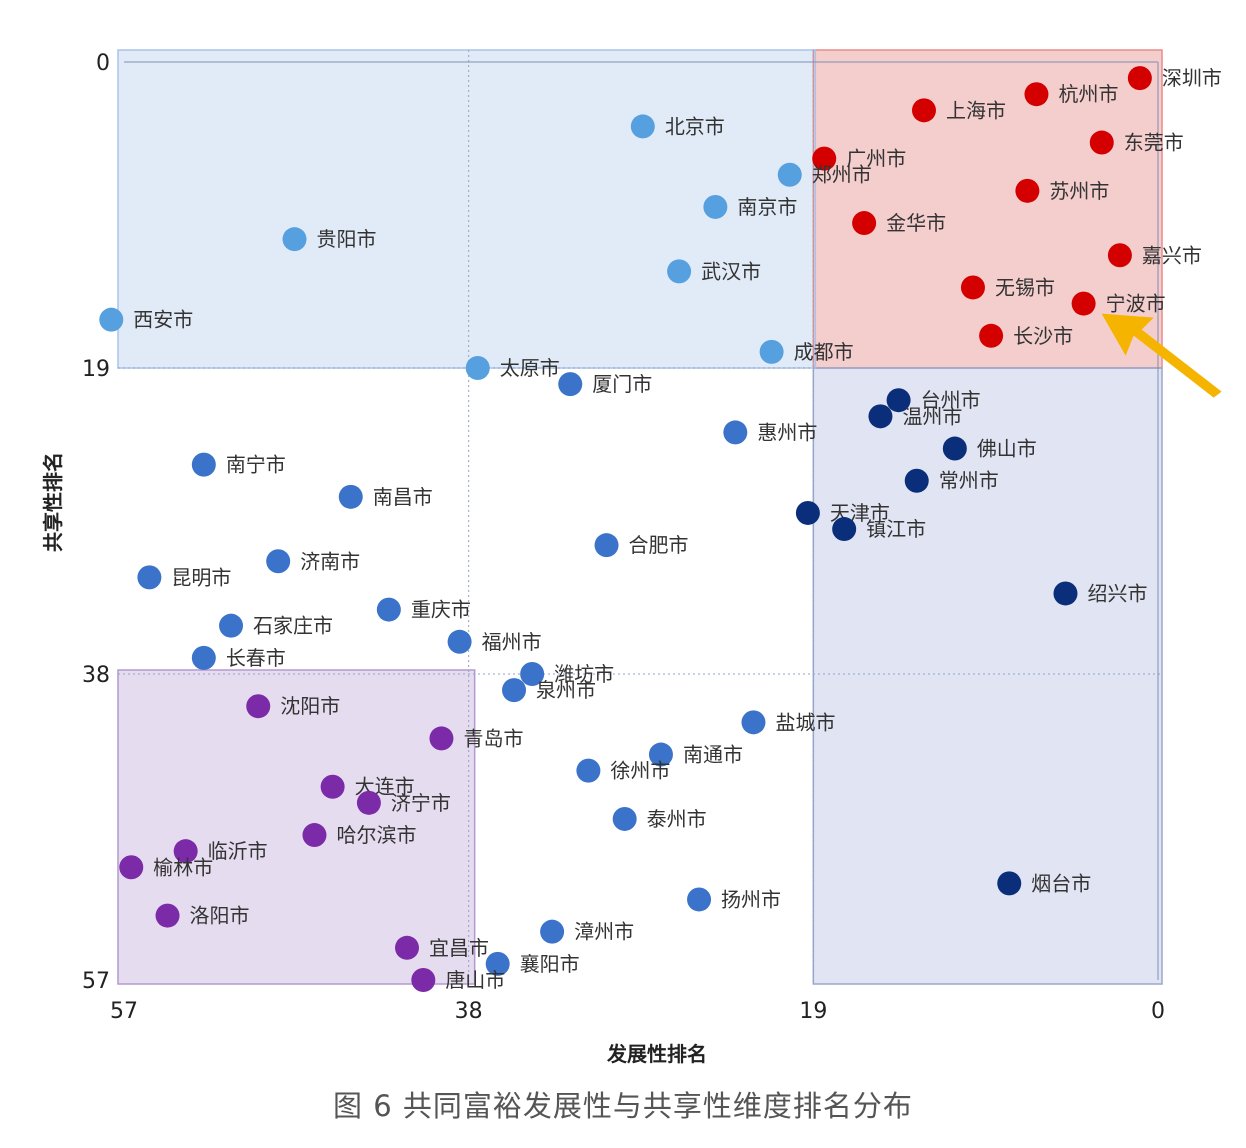 The height and width of the screenshot is (1148, 1246). What do you see at coordinates (469, 1011) in the screenshot?
I see `x-tick-label-1: 38` at bounding box center [469, 1011].